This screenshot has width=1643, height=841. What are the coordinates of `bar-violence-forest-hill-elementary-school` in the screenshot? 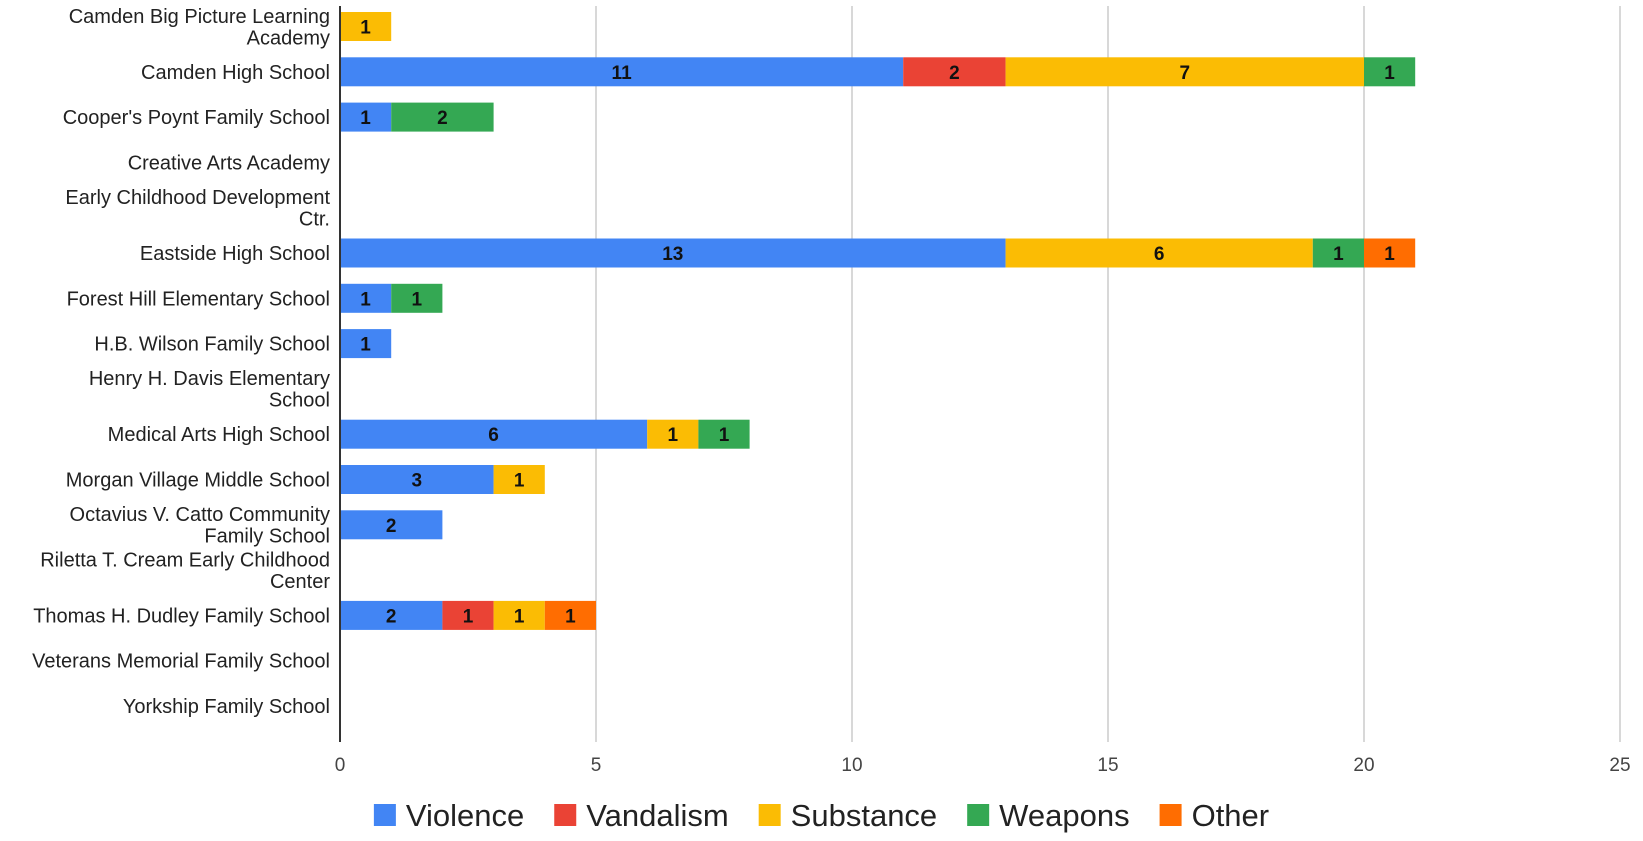 It's located at (366, 298).